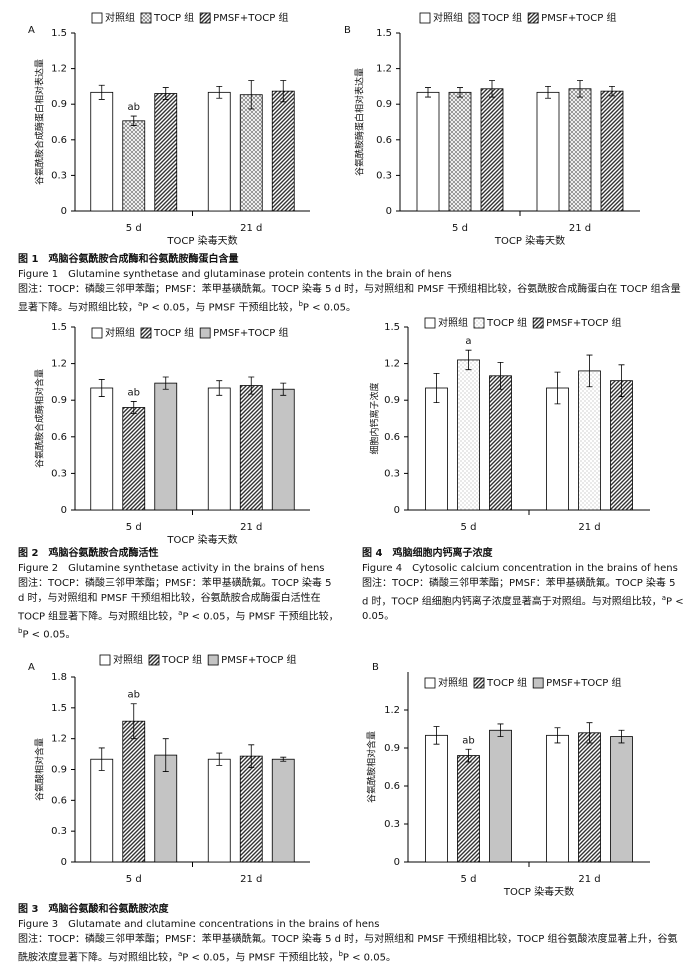 The width and height of the screenshot is (696, 973). I want to click on legend-label: 对照组, so click(120, 332).